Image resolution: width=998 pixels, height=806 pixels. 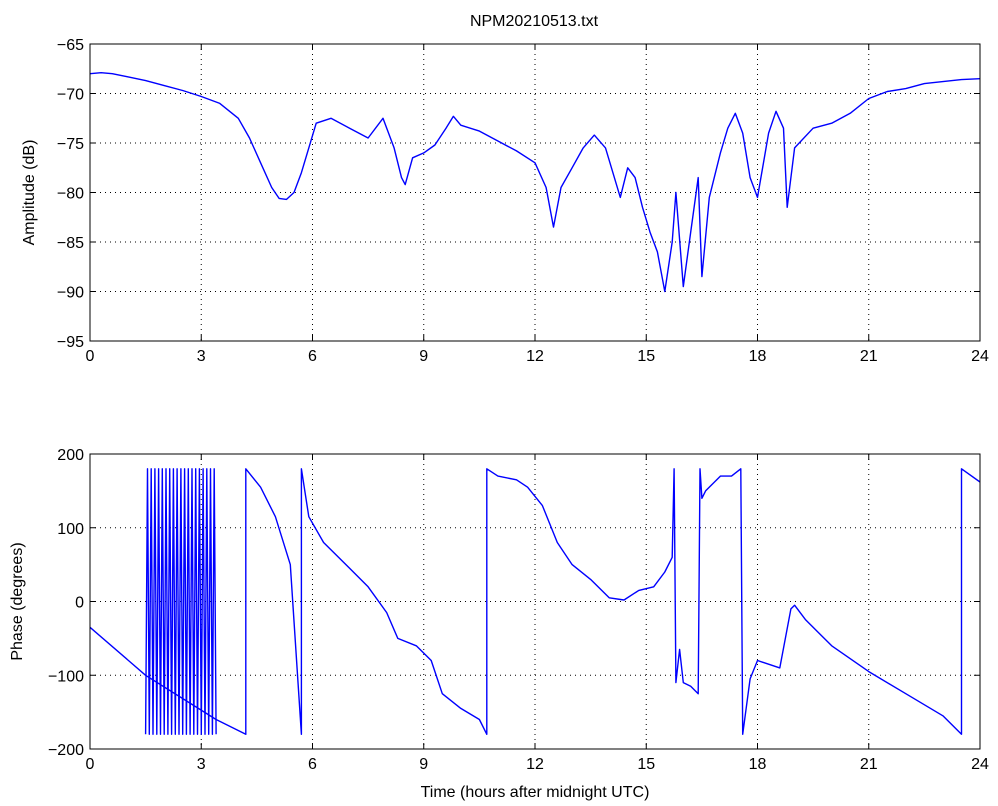 What do you see at coordinates (17, 601) in the screenshot?
I see `y-axis-label: Phase (degrees)` at bounding box center [17, 601].